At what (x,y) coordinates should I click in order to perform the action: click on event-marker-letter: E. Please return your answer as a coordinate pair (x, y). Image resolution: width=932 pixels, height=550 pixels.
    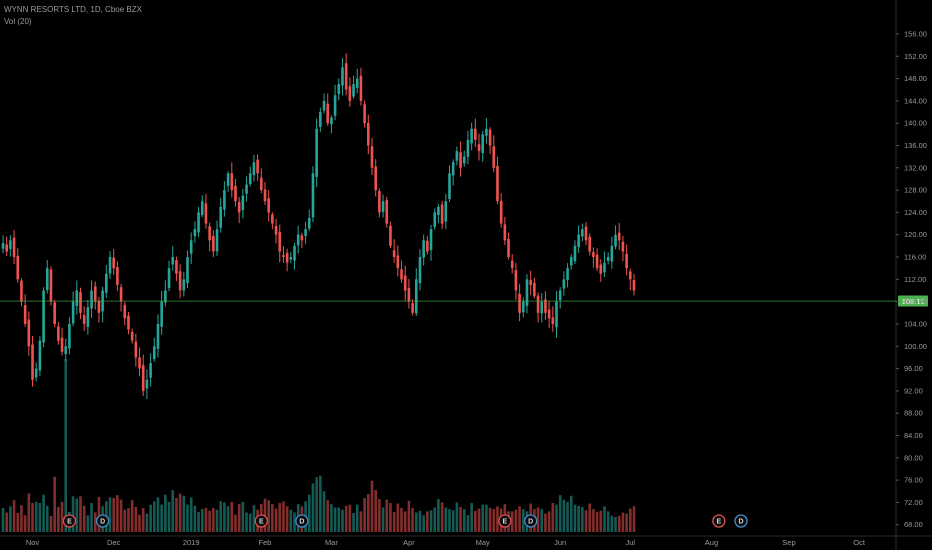
    Looking at the image, I should click on (719, 522).